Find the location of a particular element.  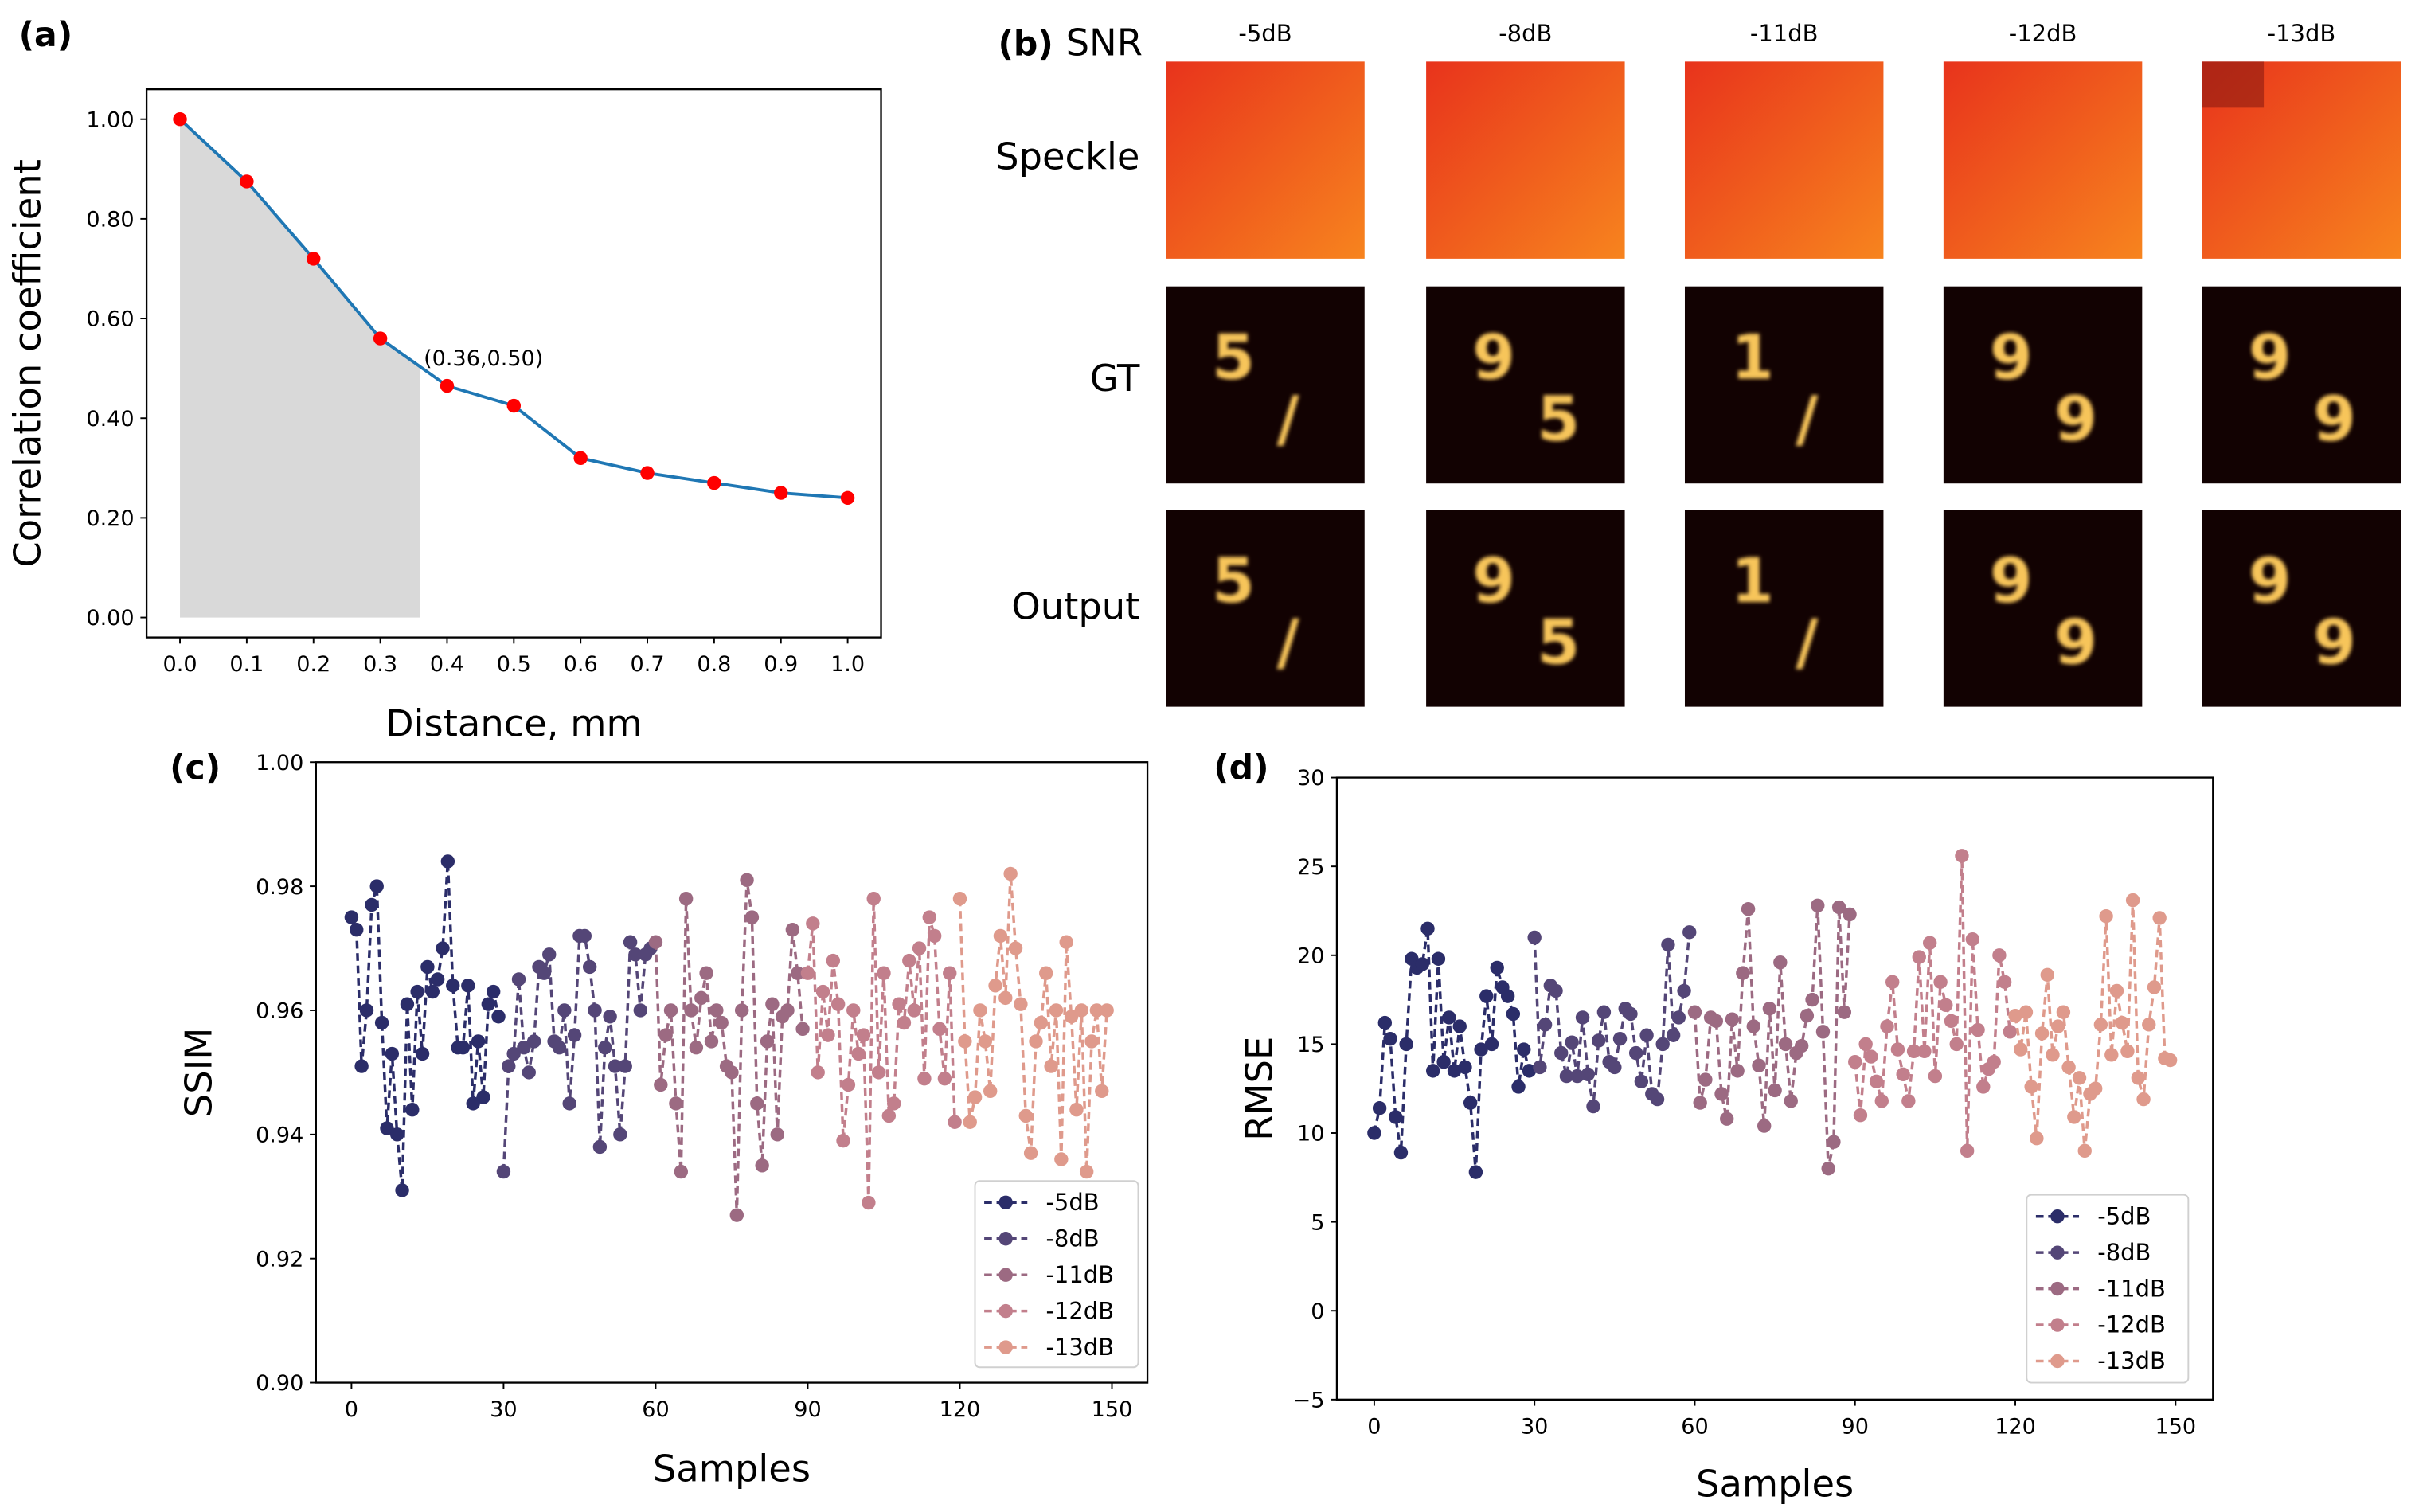

x-tick-label: 0 is located at coordinates (351, 1409).